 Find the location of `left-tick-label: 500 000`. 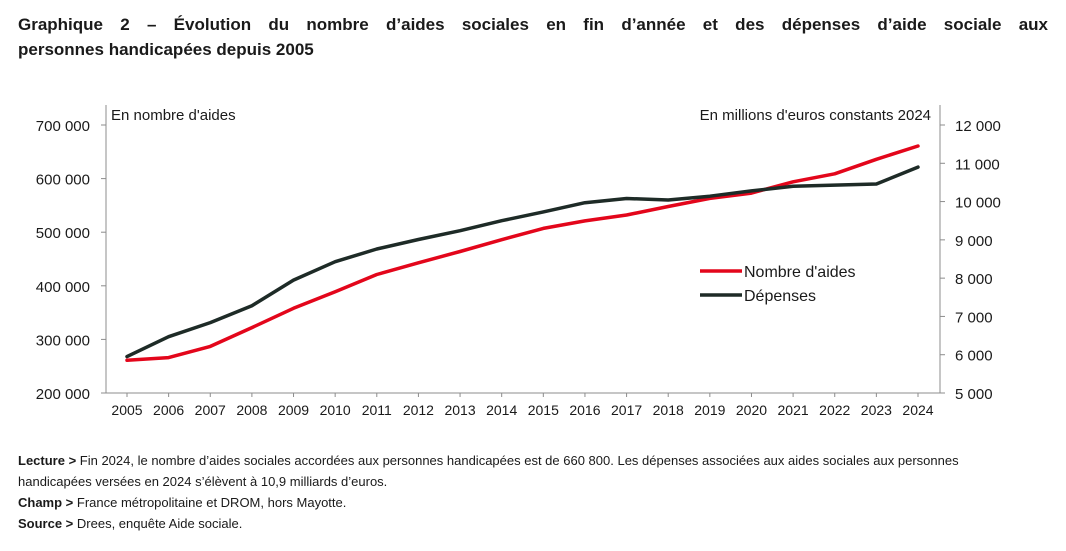

left-tick-label: 500 000 is located at coordinates (63, 233).